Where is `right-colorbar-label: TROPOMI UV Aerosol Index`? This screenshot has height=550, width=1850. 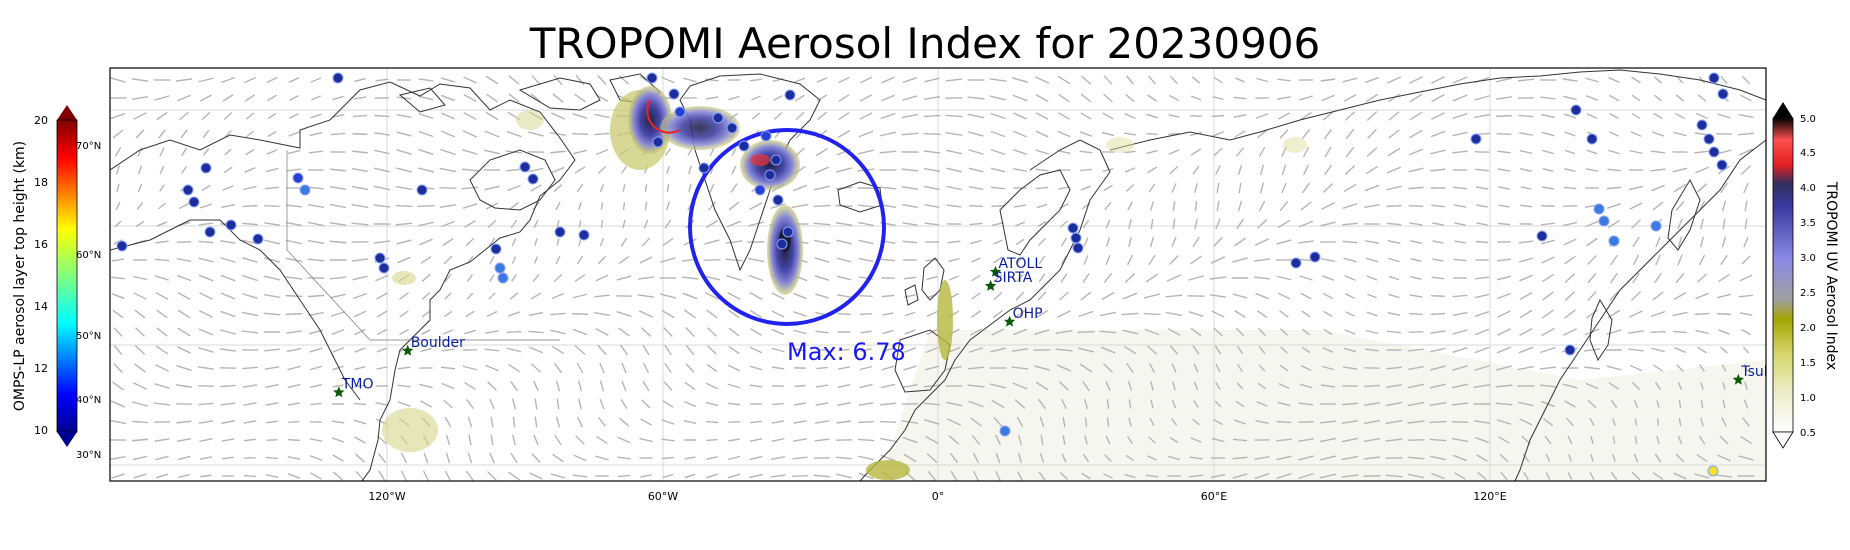 right-colorbar-label: TROPOMI UV Aerosol Index is located at coordinates (1831, 275).